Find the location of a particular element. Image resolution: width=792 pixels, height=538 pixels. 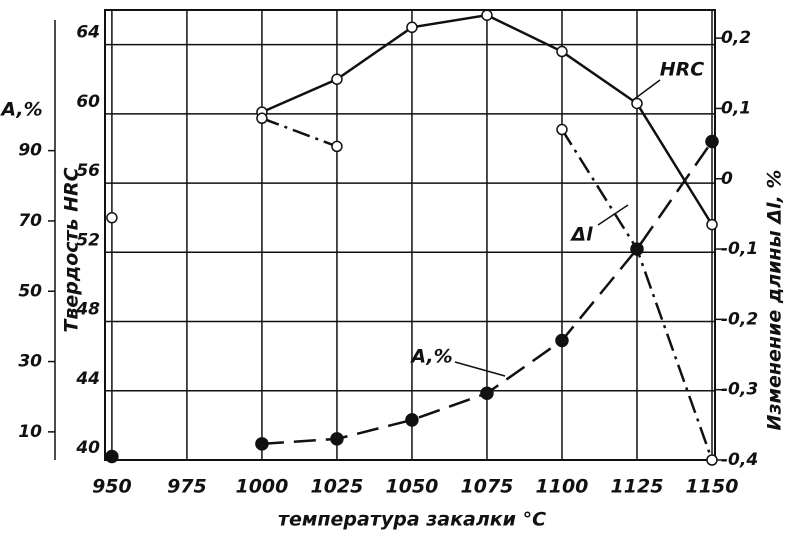

annotation: HRC is located at coordinates (682, 70).